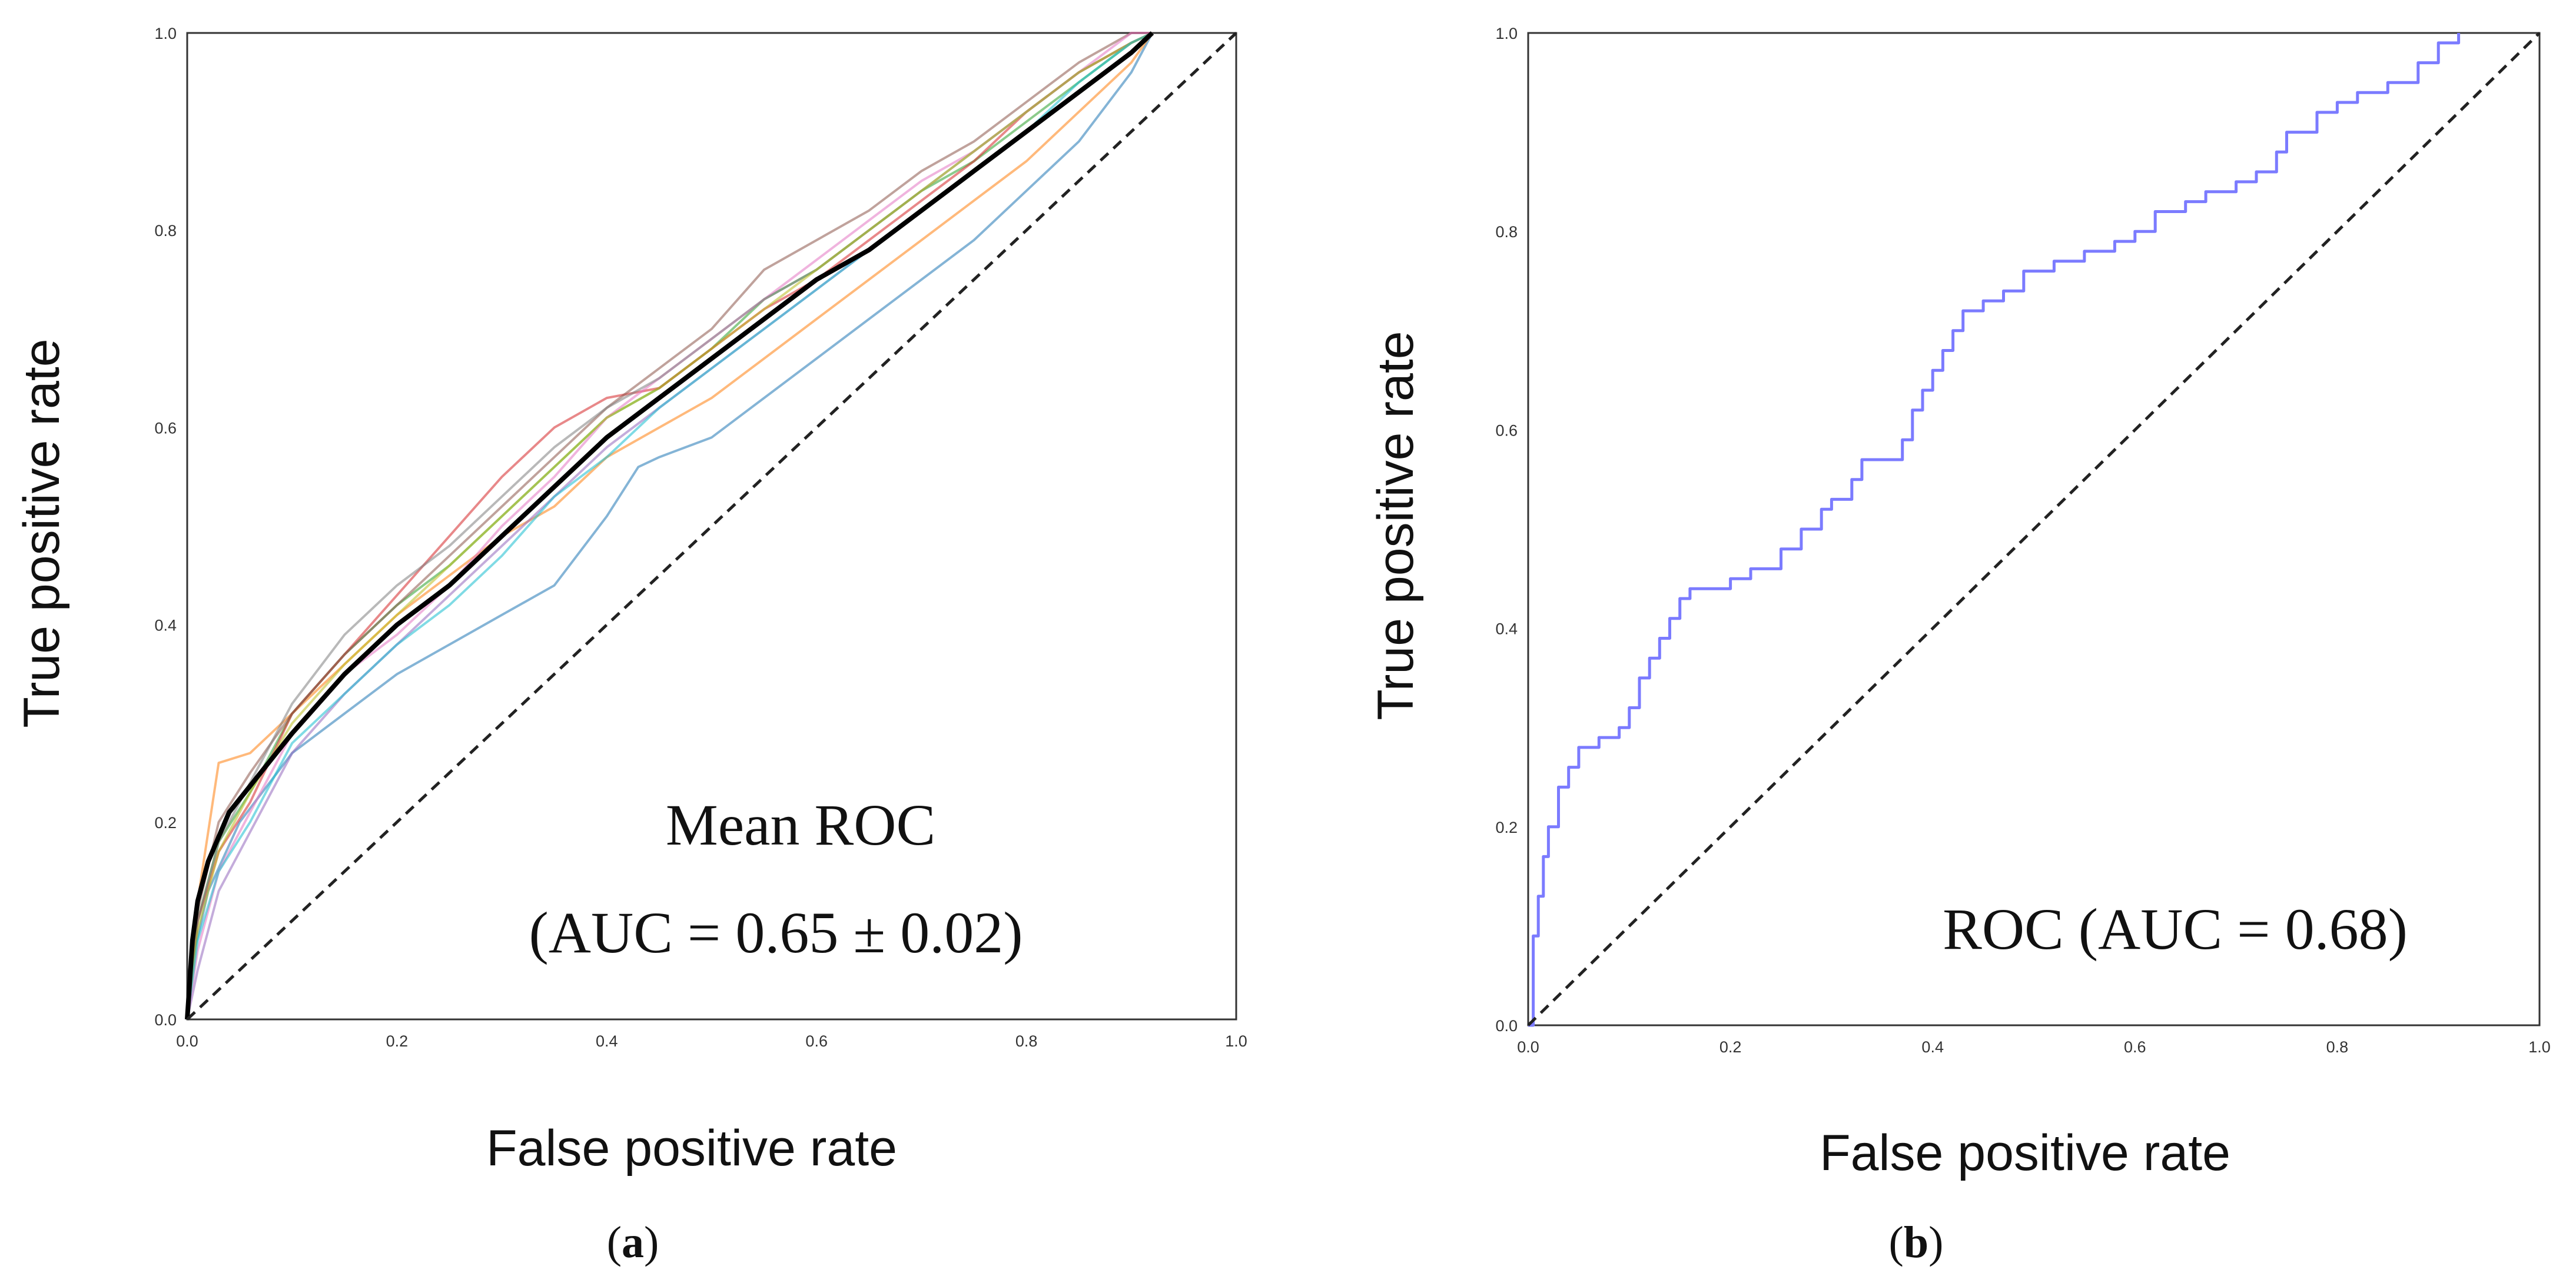  I want to click on panel-b-y-tick-label: 0.6, so click(1506, 430).